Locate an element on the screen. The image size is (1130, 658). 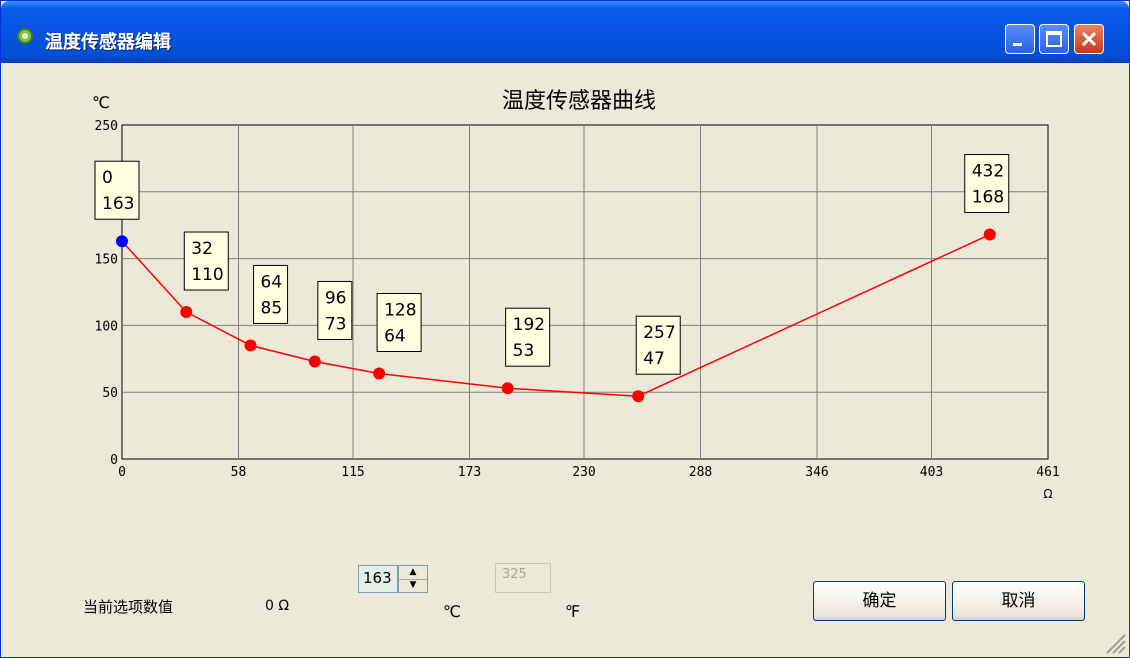
data-label-y: 85 is located at coordinates (272, 308).